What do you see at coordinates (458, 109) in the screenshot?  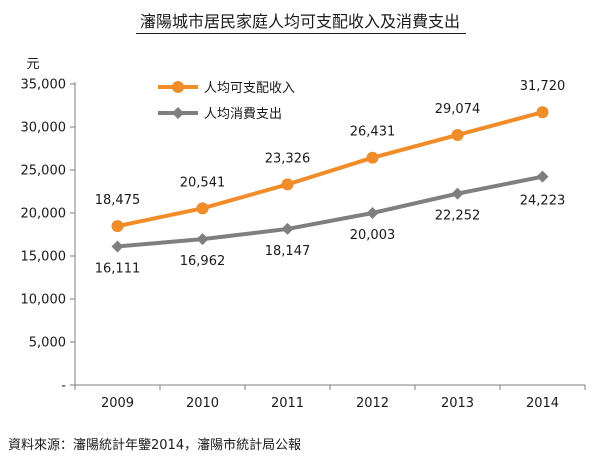 I see `series-0-data-label: 29,074` at bounding box center [458, 109].